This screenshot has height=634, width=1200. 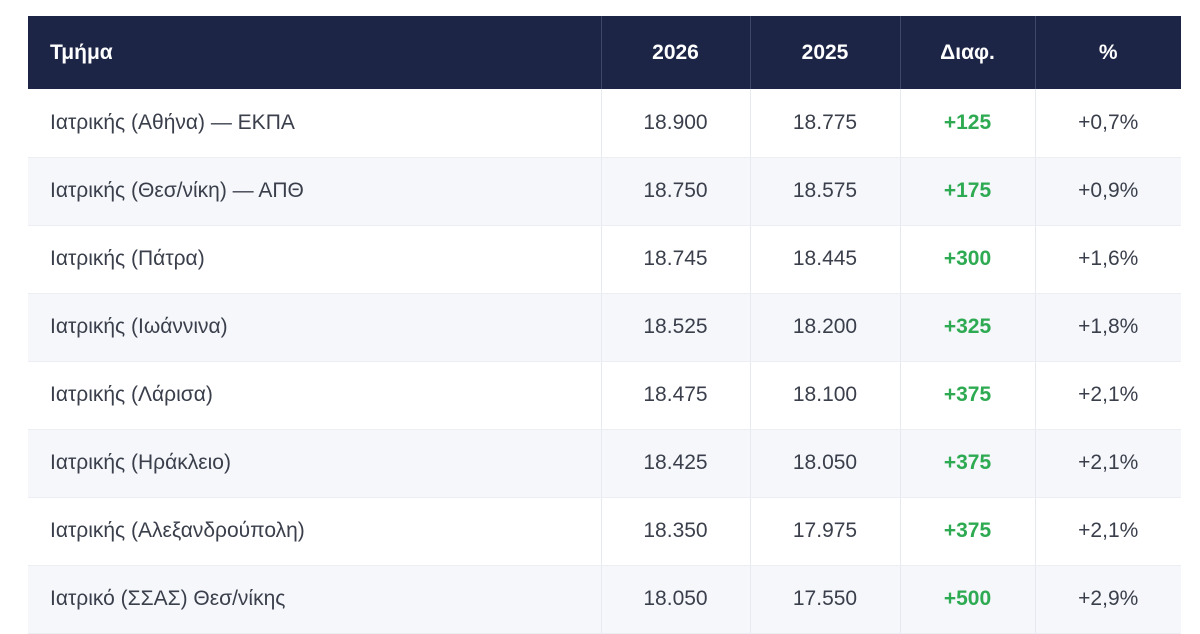 What do you see at coordinates (825, 327) in the screenshot?
I see `cell-2025: 18.200` at bounding box center [825, 327].